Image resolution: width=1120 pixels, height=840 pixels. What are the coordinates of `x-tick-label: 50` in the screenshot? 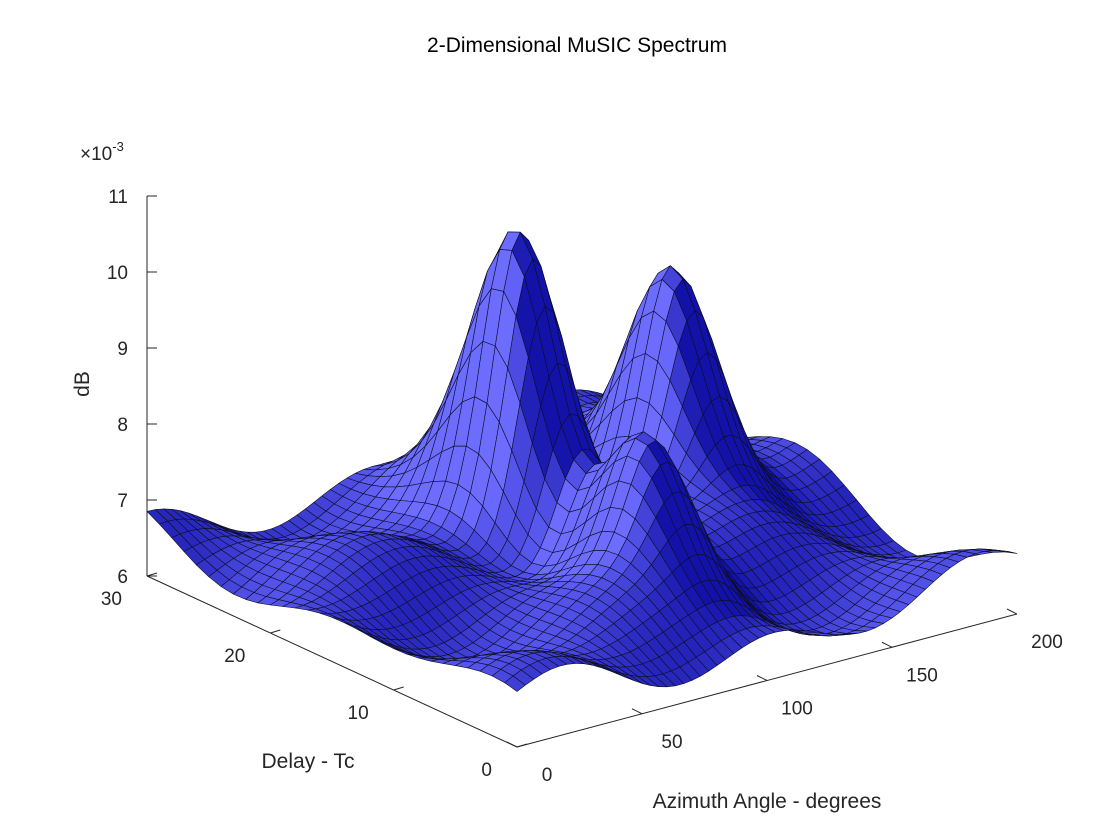 It's located at (671, 742).